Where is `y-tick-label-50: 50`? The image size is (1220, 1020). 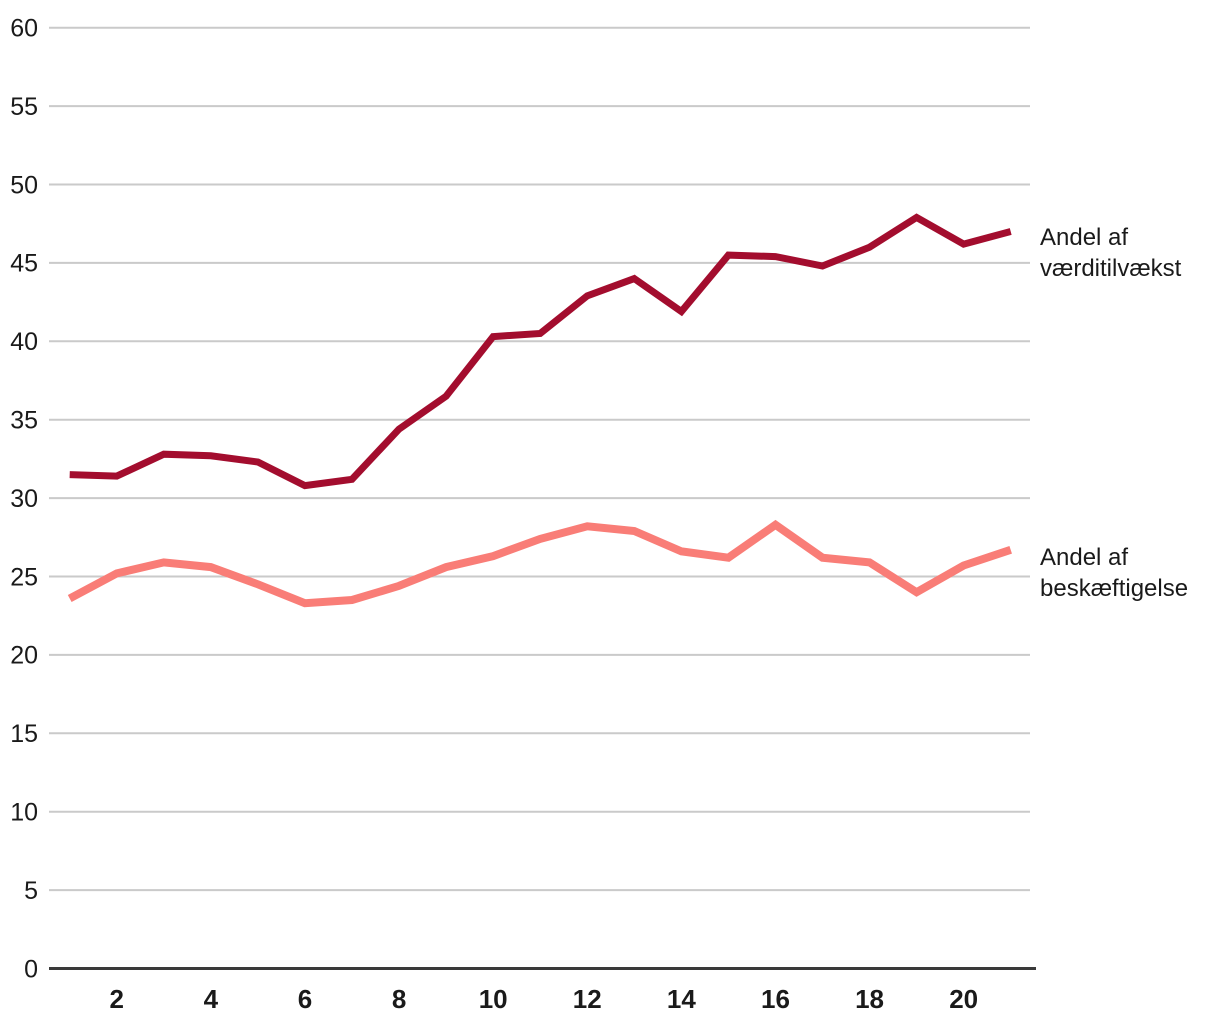 y-tick-label-50: 50 is located at coordinates (24, 185).